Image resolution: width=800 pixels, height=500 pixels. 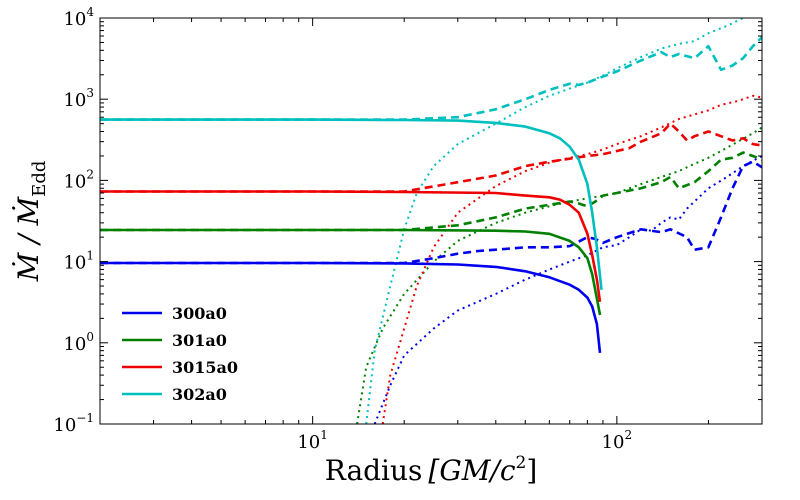 I want to click on series-3015a0-solid-line, so click(x=351, y=246).